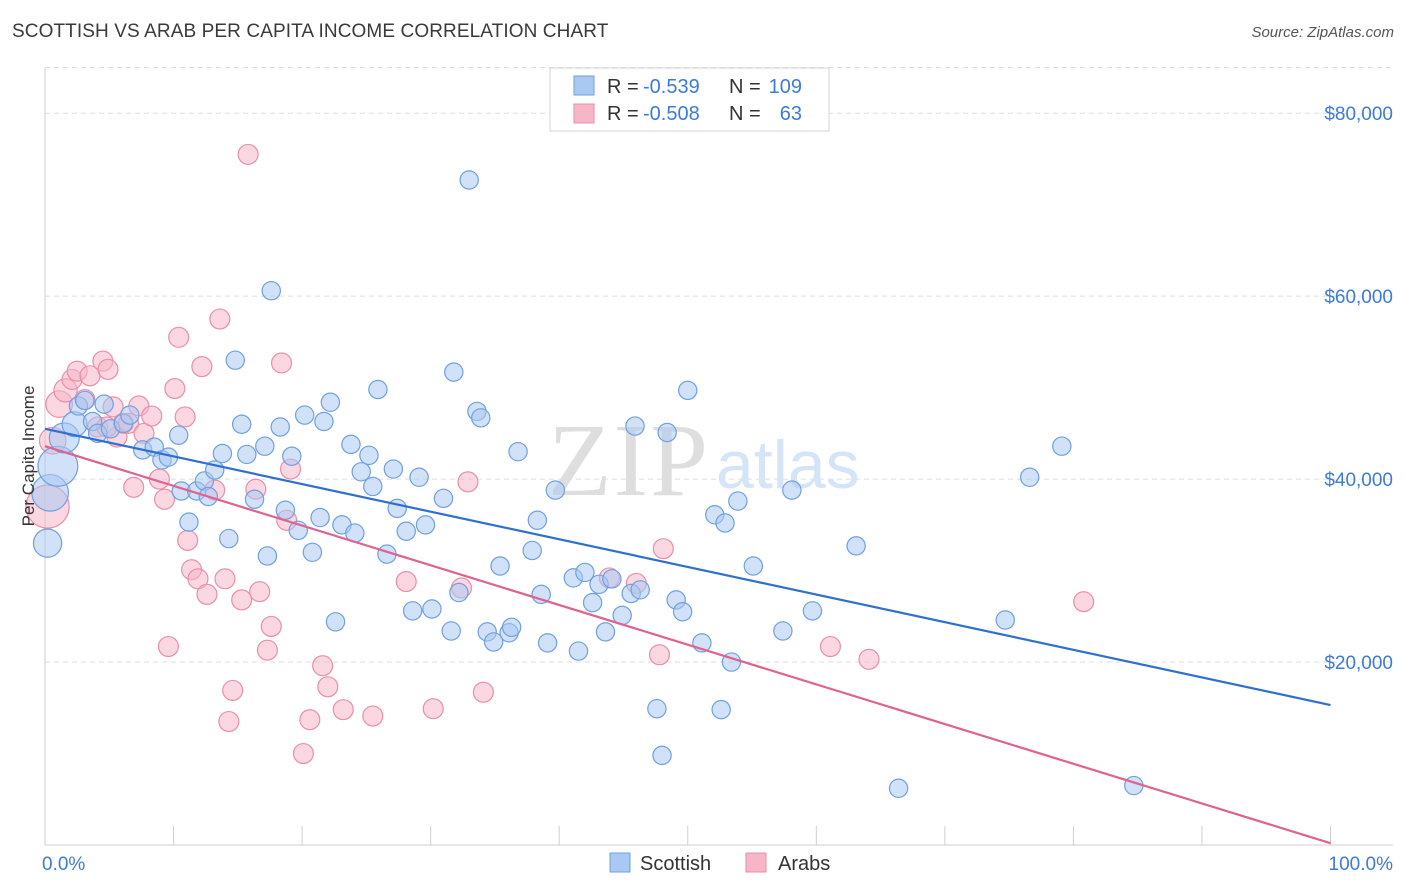 This screenshot has height=892, width=1406. Describe the element at coordinates (756, 862) in the screenshot. I see `legend-swatch-arabs` at that location.